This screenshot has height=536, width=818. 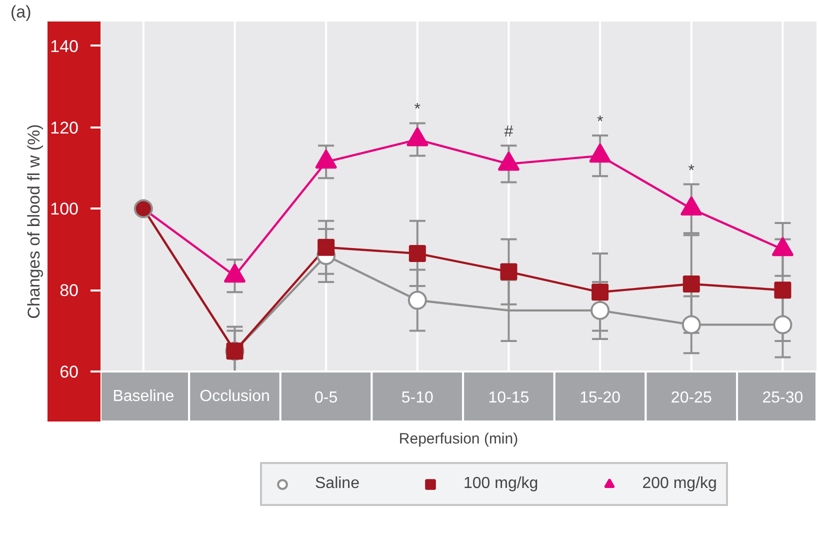 I want to click on x-tick-label: 5-10, so click(x=417, y=398).